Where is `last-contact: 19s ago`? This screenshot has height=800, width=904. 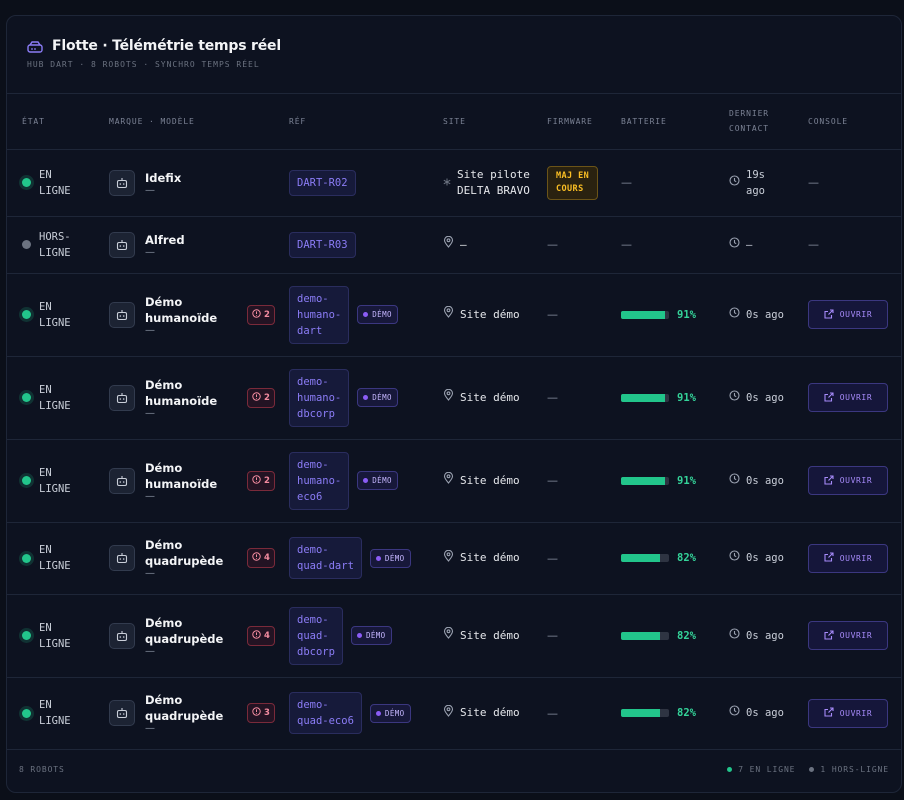 last-contact: 19s ago is located at coordinates (755, 182).